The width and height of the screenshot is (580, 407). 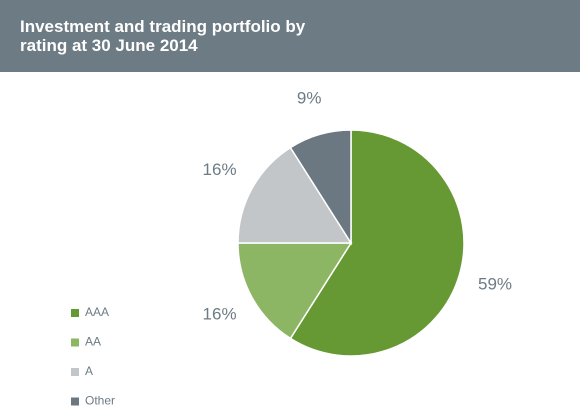 What do you see at coordinates (89, 371) in the screenshot?
I see `legend-label: A` at bounding box center [89, 371].